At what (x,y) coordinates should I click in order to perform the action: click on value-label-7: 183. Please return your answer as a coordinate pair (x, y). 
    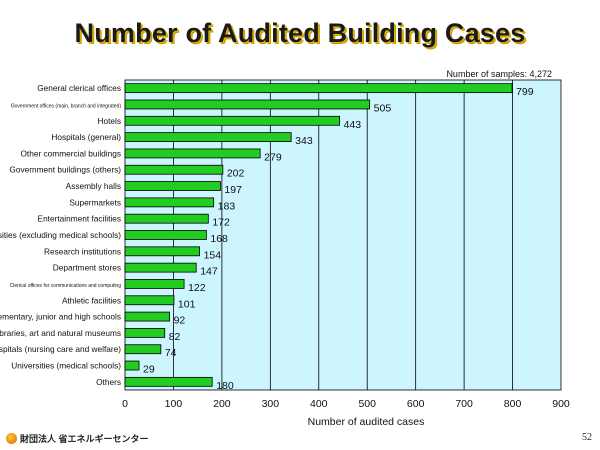
    Looking at the image, I should click on (227, 206).